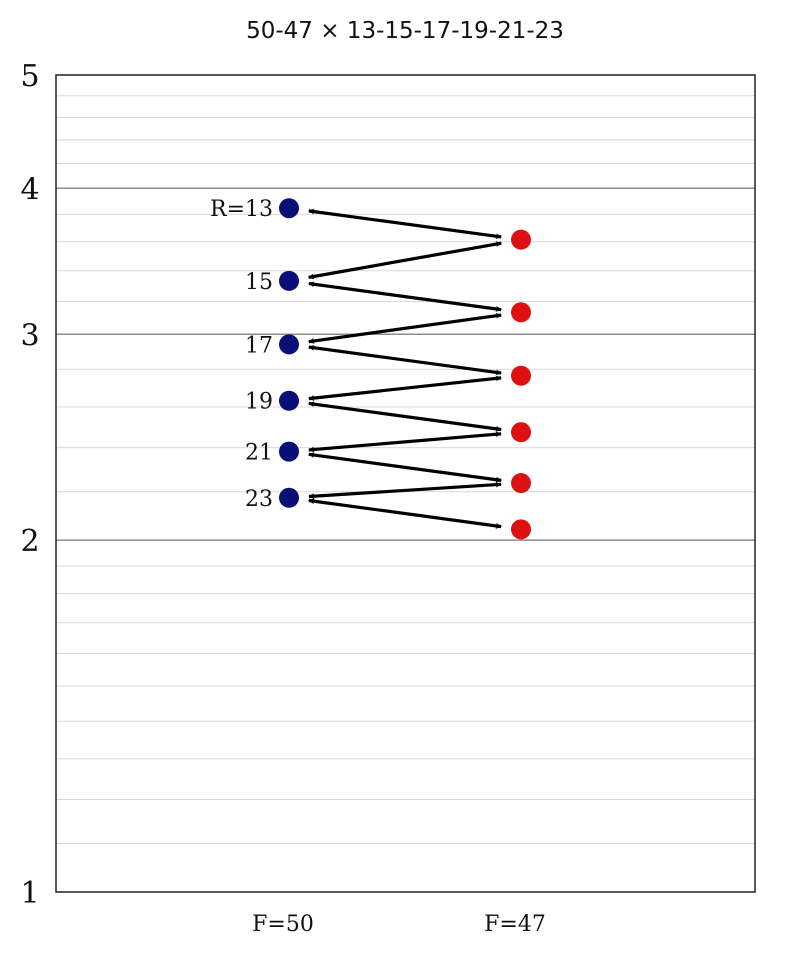  What do you see at coordinates (29, 485) in the screenshot?
I see `y-axis-ticks: 1 2 3 4 5` at bounding box center [29, 485].